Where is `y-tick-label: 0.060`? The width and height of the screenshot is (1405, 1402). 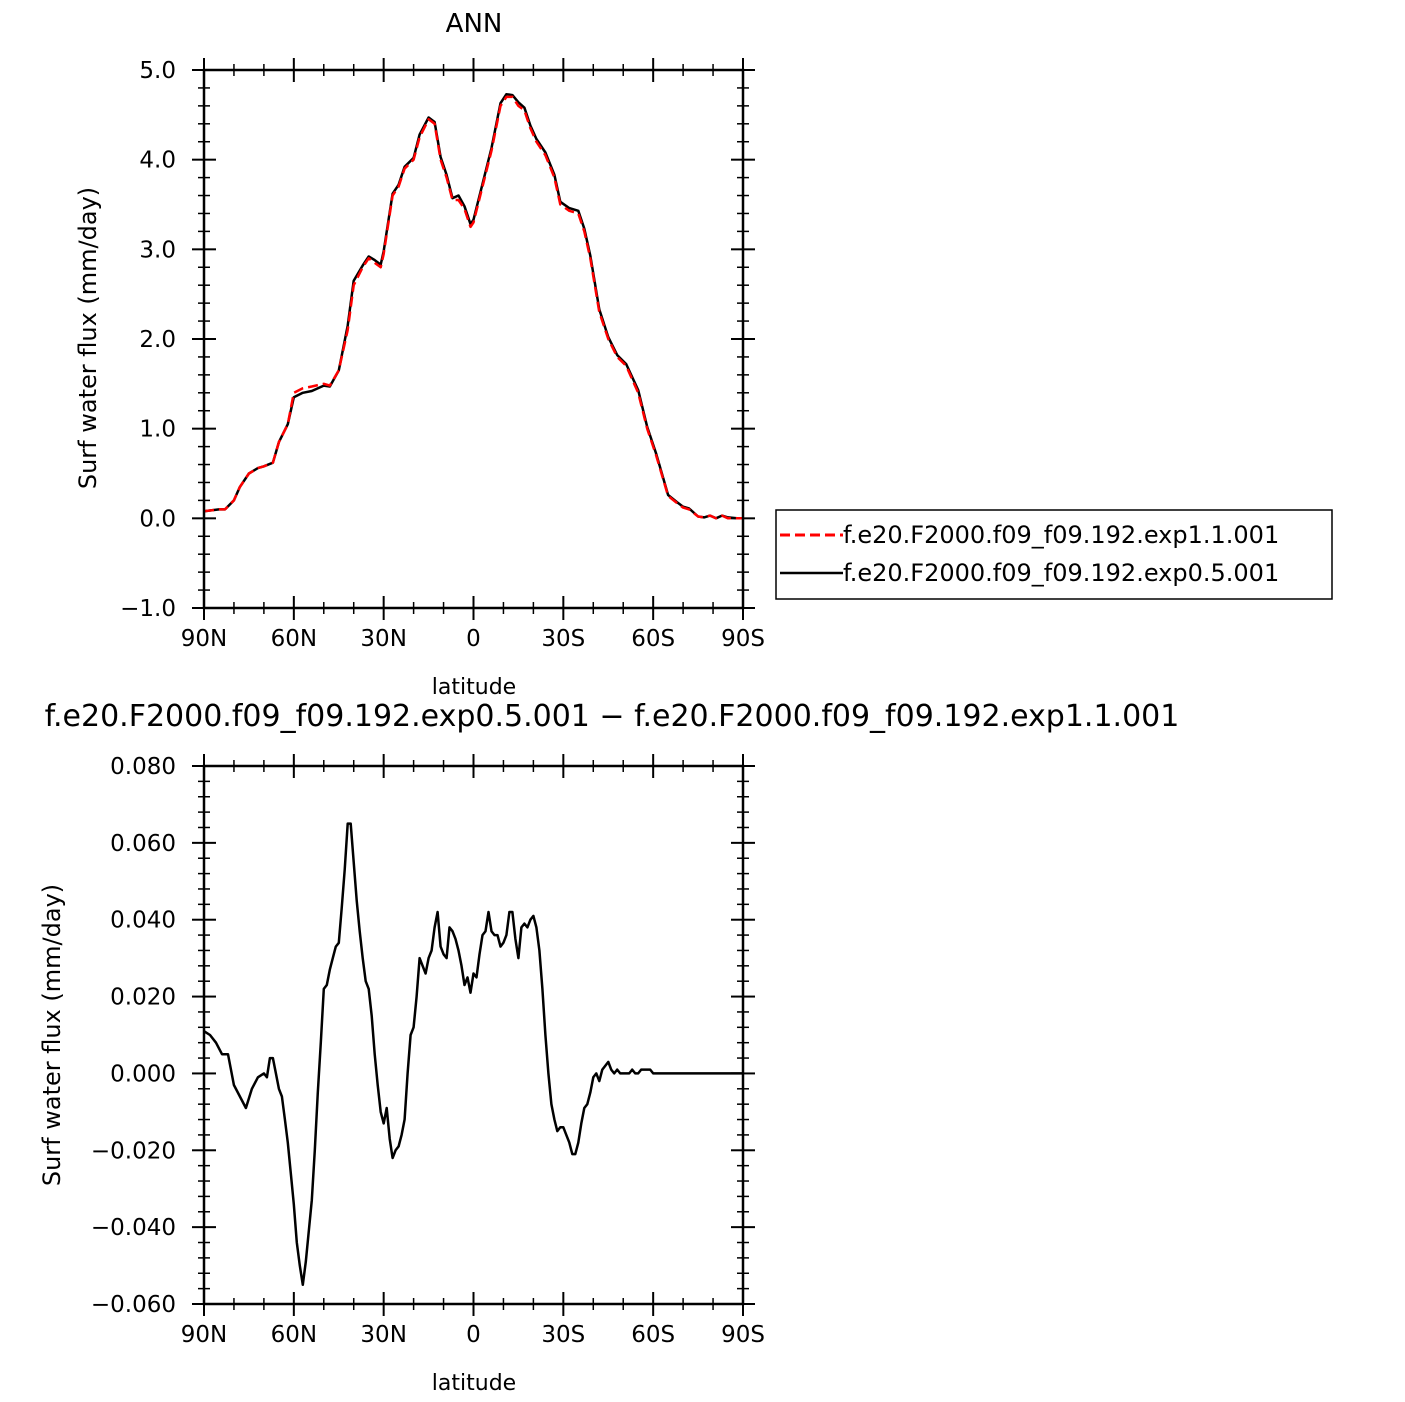
y-tick-label: 0.060 is located at coordinates (143, 844).